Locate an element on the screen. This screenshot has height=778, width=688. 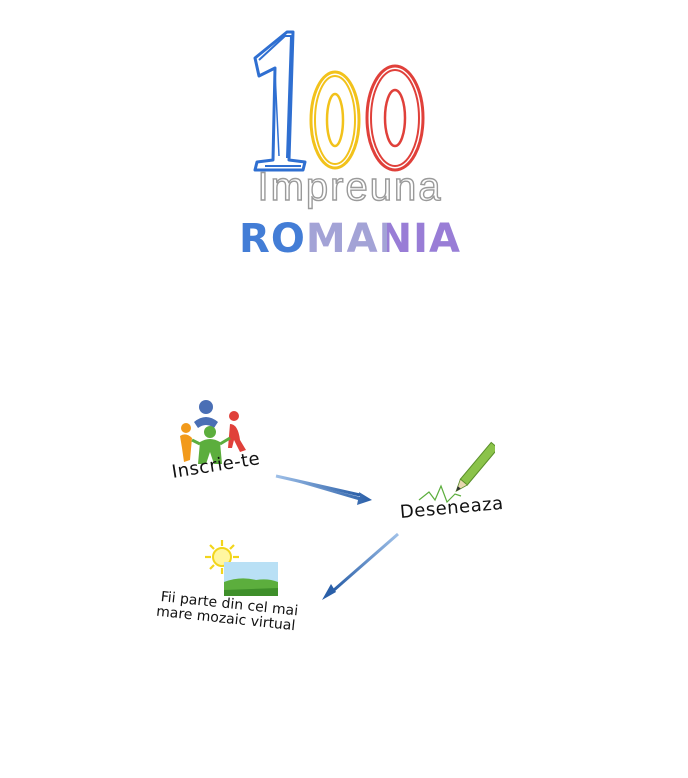
people-circle-icon is located at coordinates (213, 432).